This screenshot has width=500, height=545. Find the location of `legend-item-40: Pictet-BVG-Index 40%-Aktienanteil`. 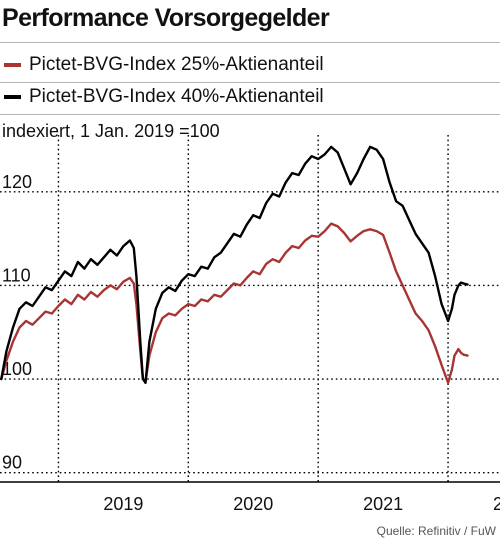

legend-item-40: Pictet-BVG-Index 40%-Aktienanteil is located at coordinates (164, 97).